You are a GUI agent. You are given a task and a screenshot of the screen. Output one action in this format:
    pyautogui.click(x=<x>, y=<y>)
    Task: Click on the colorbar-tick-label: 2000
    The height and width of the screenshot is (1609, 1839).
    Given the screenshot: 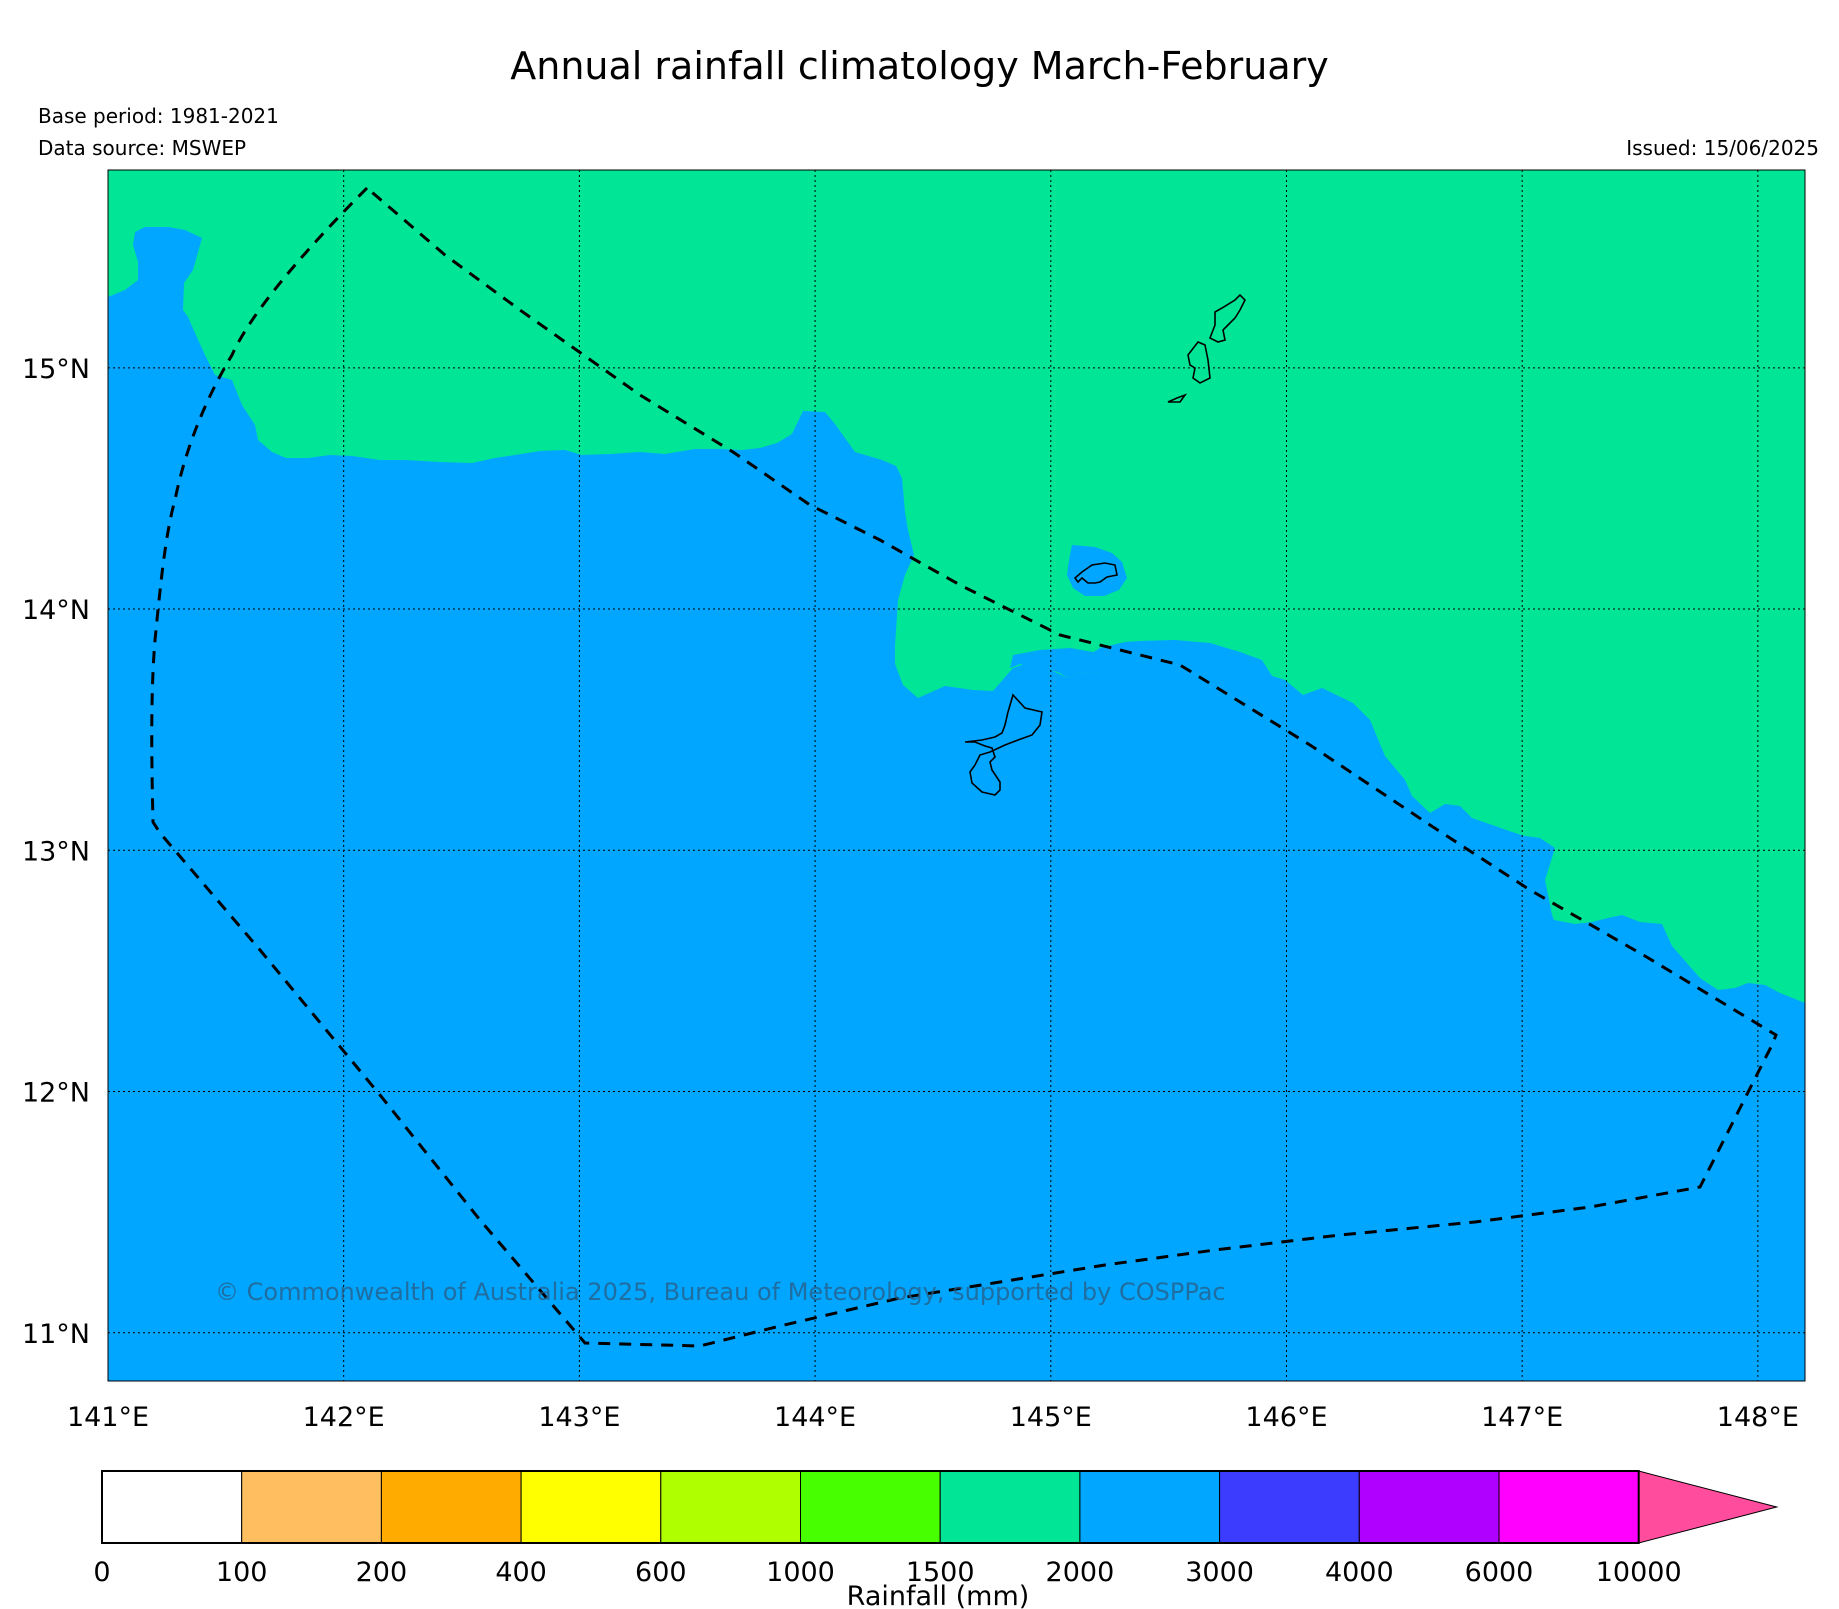 What is the action you would take?
    pyautogui.click(x=1080, y=1572)
    